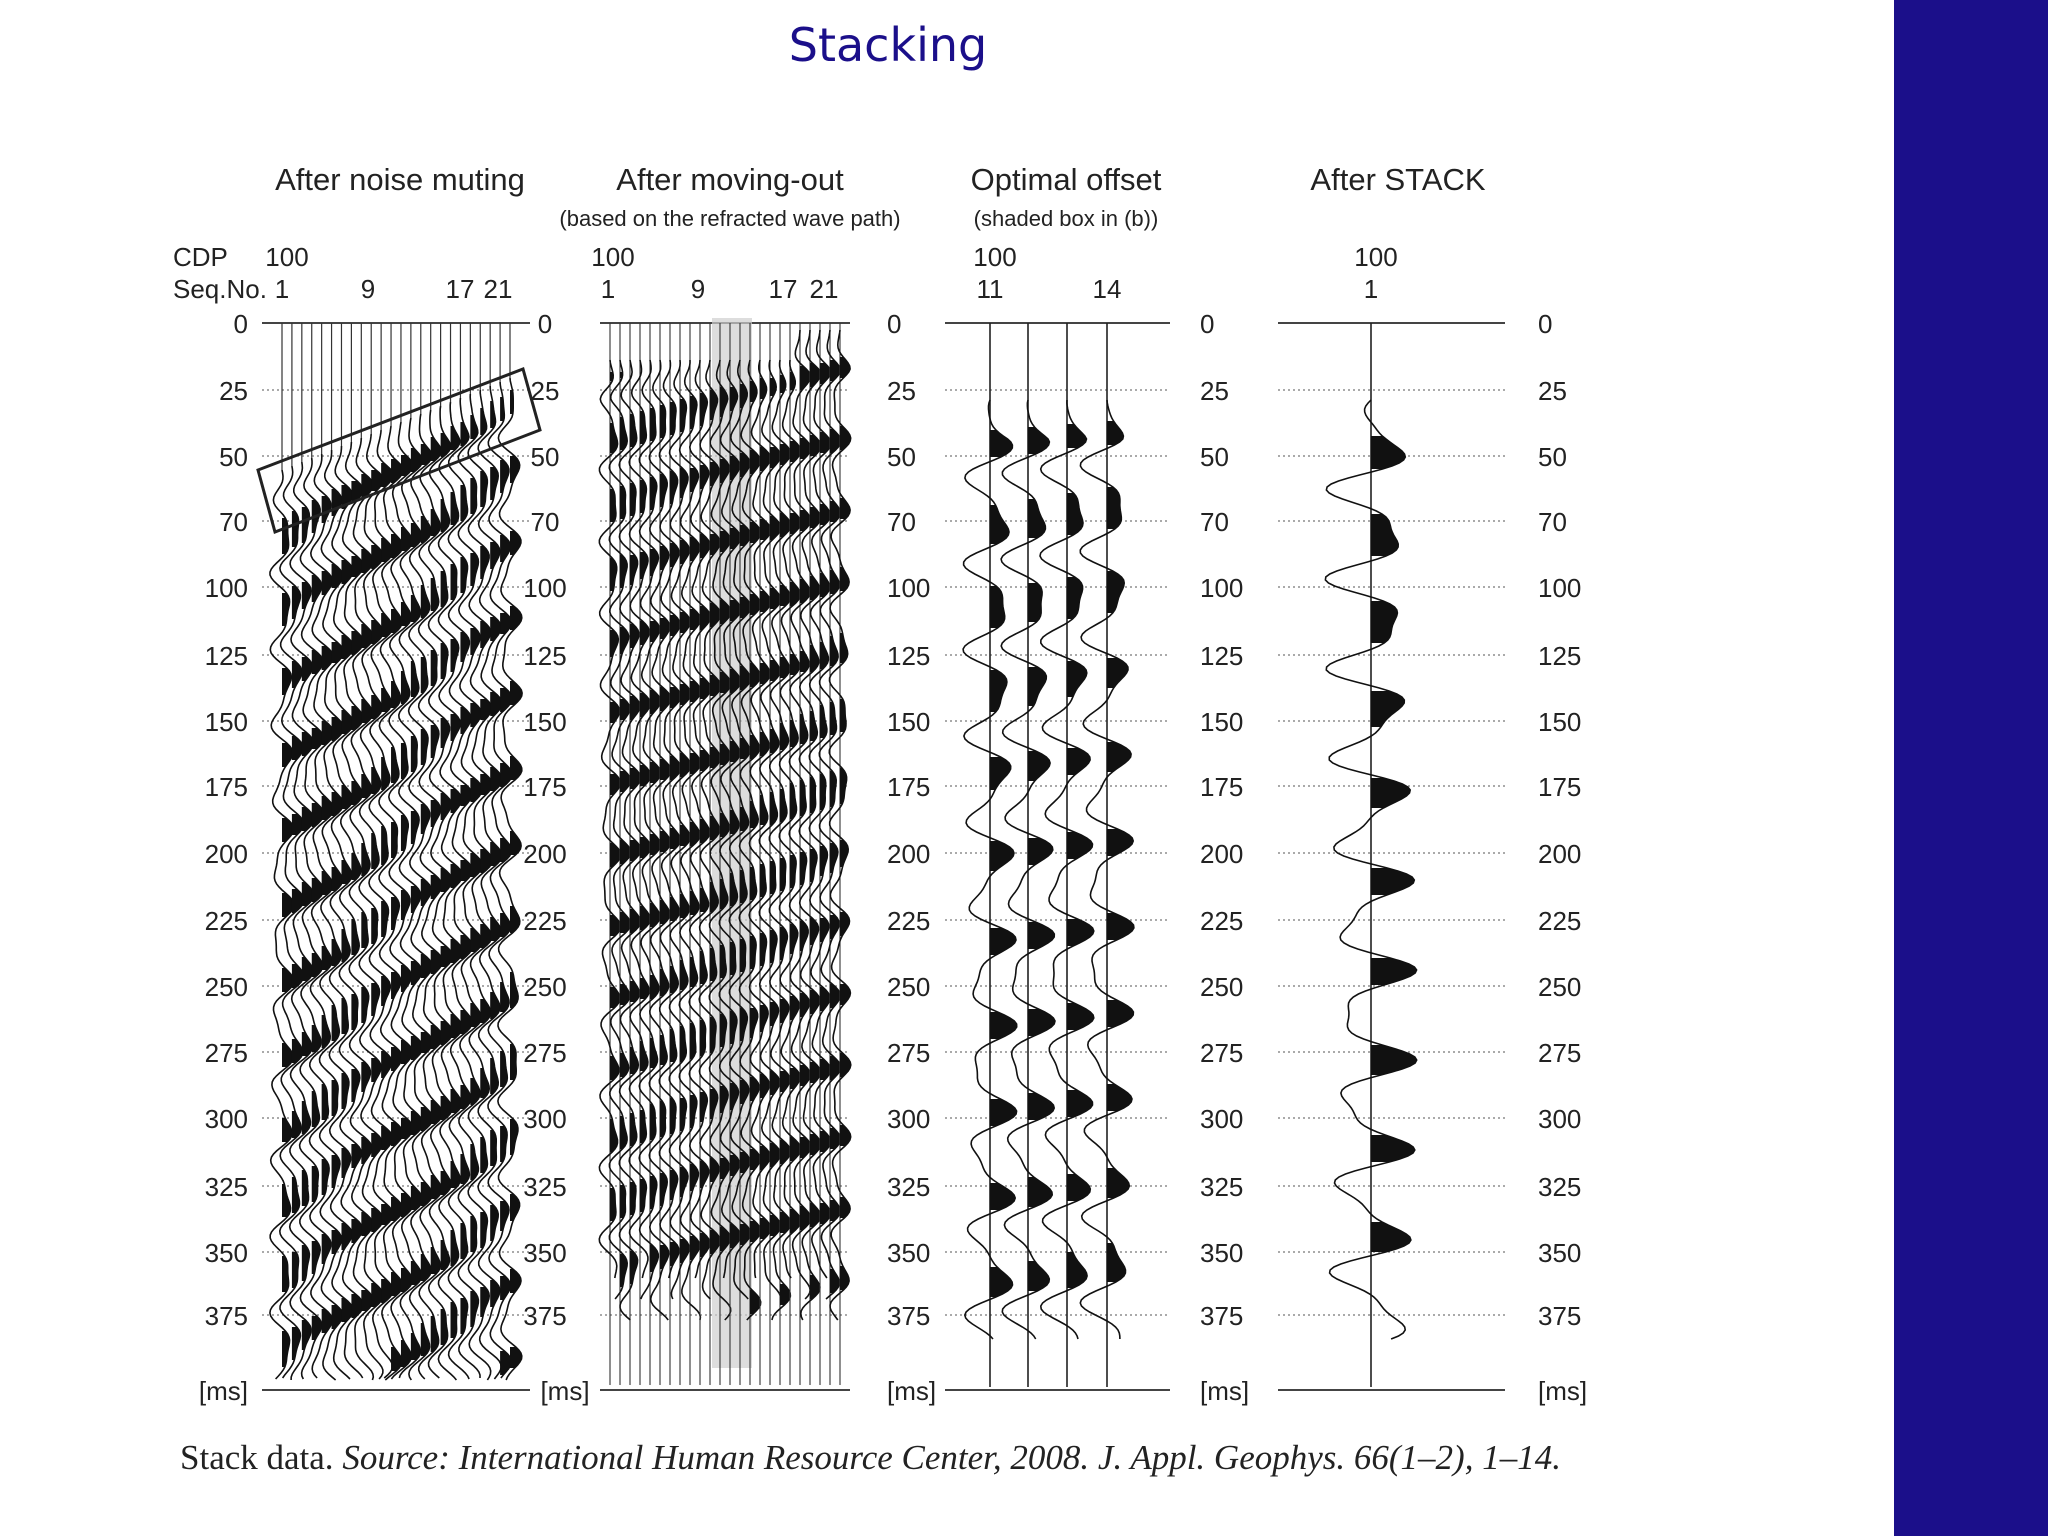 Image resolution: width=2048 pixels, height=1536 pixels. I want to click on muting-window-box, so click(399, 450).